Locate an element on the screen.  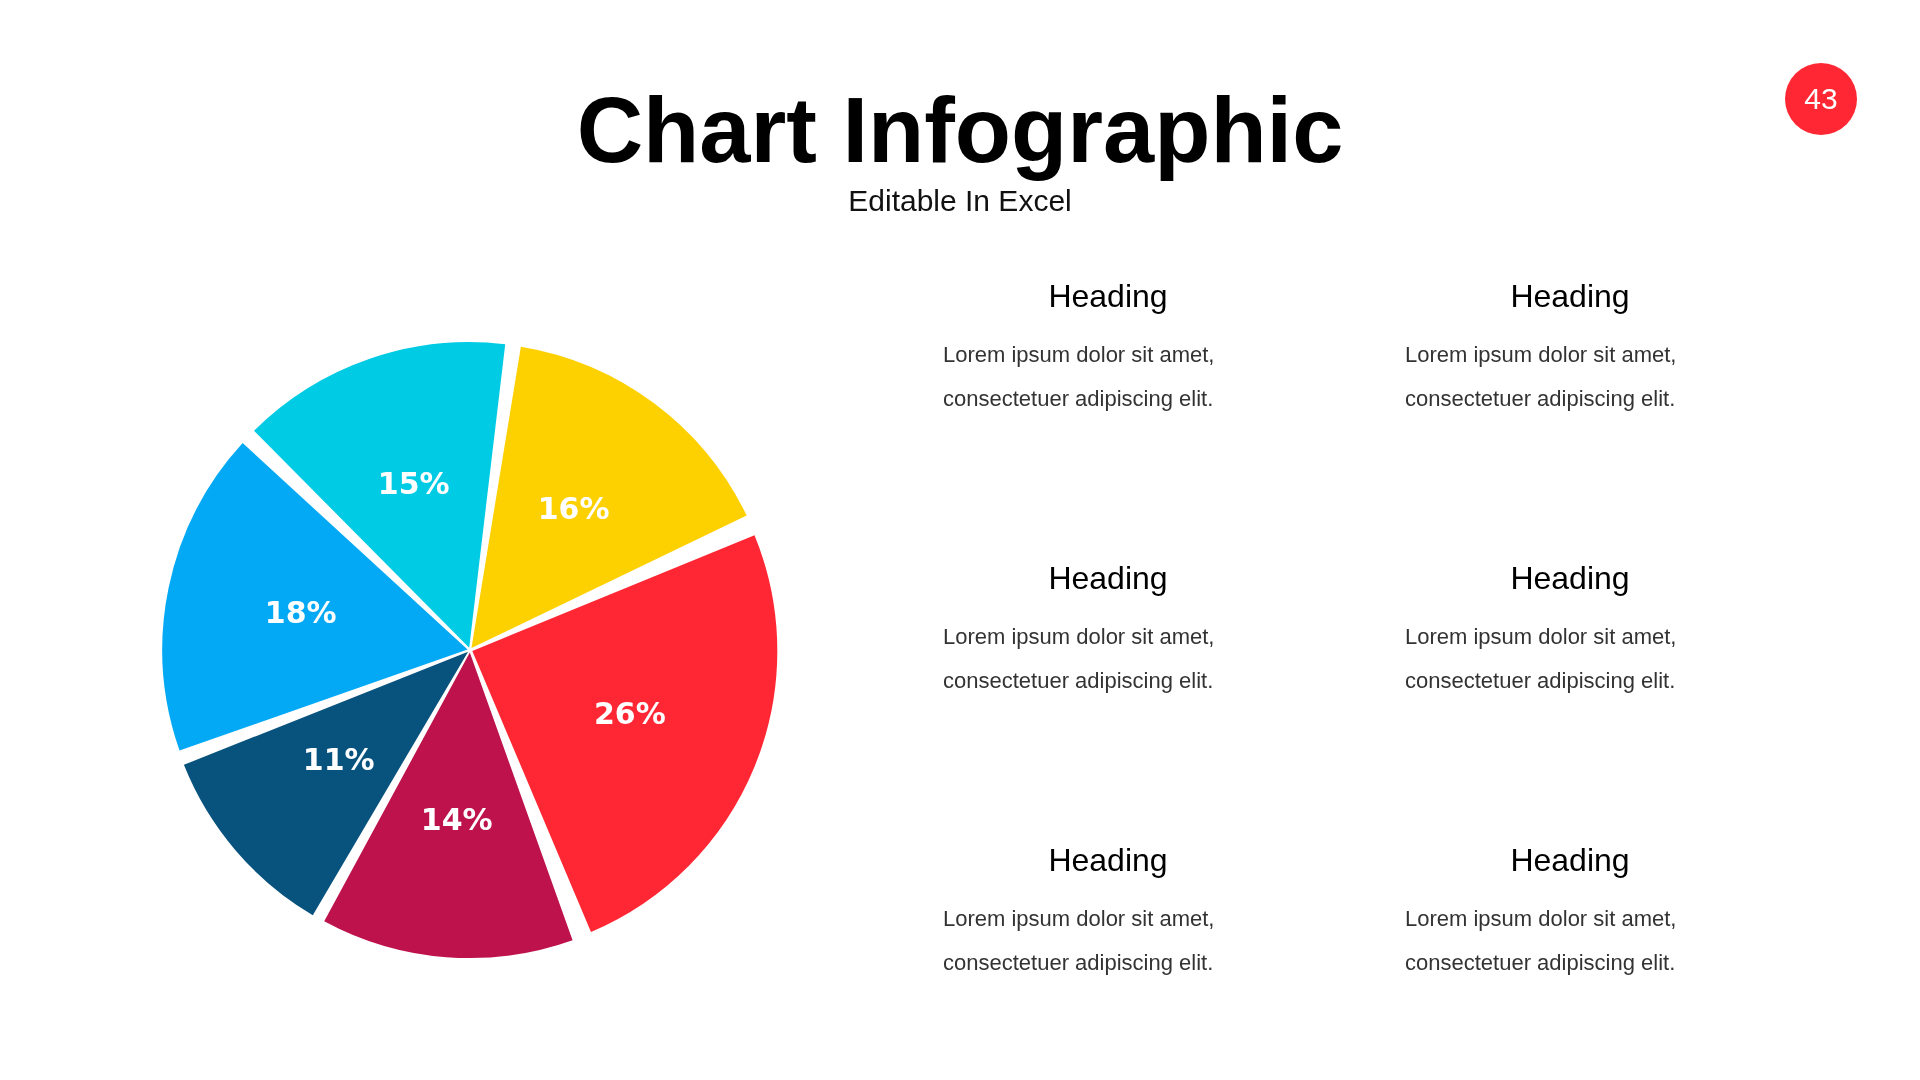
text: 43 is located at coordinates (1821, 99).